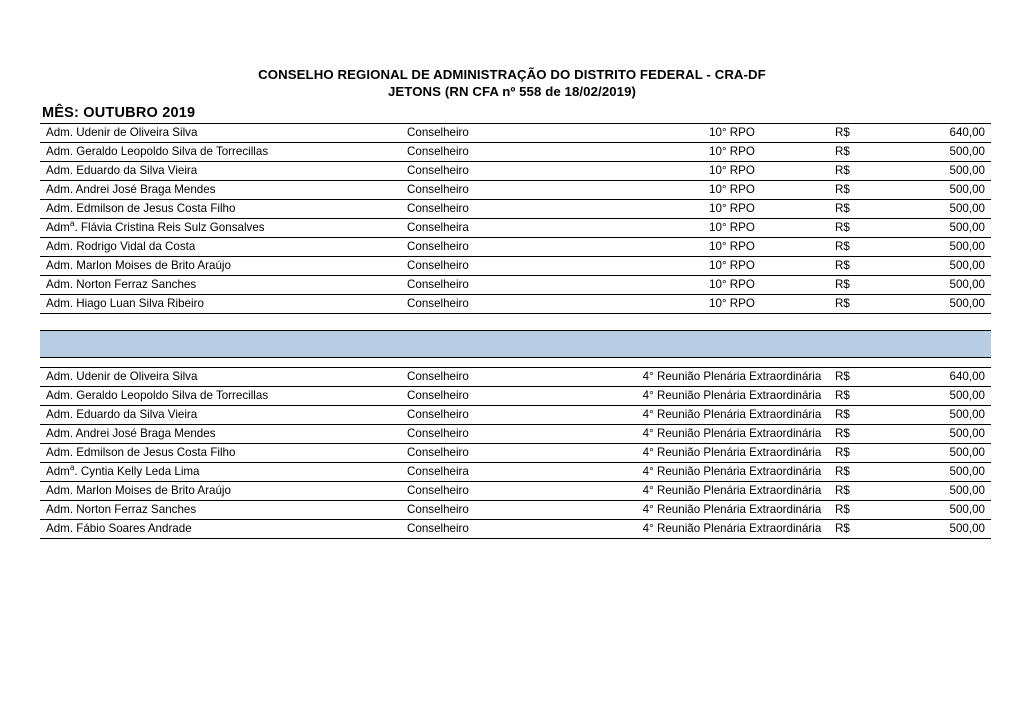 The width and height of the screenshot is (1024, 724). I want to click on cell-participant-name: Adm. Rodrigo Vidal da Costa, so click(220, 247).